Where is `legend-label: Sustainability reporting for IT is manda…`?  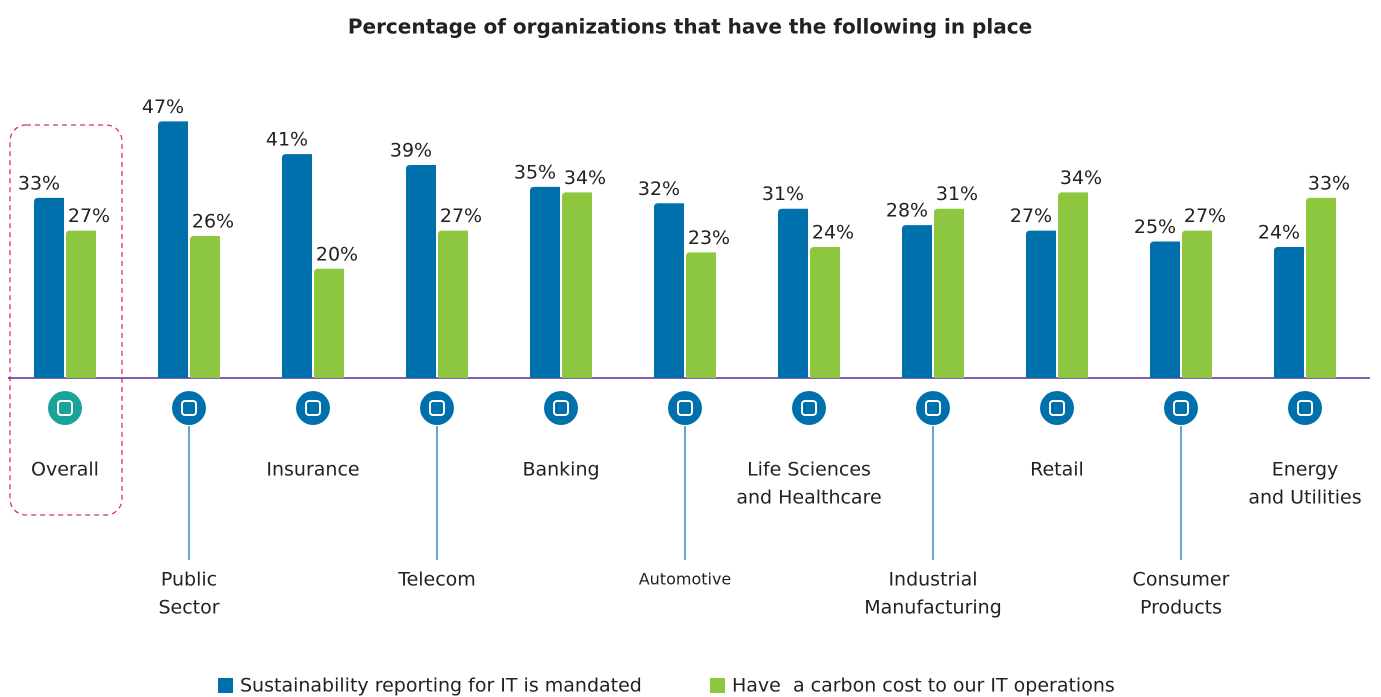 legend-label: Sustainability reporting for IT is manda… is located at coordinates (441, 686).